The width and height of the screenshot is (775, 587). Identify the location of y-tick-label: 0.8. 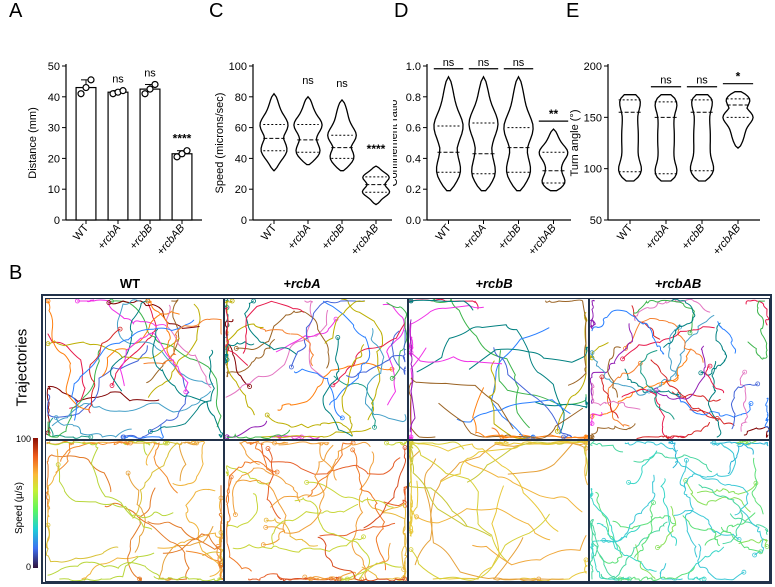
(413, 98).